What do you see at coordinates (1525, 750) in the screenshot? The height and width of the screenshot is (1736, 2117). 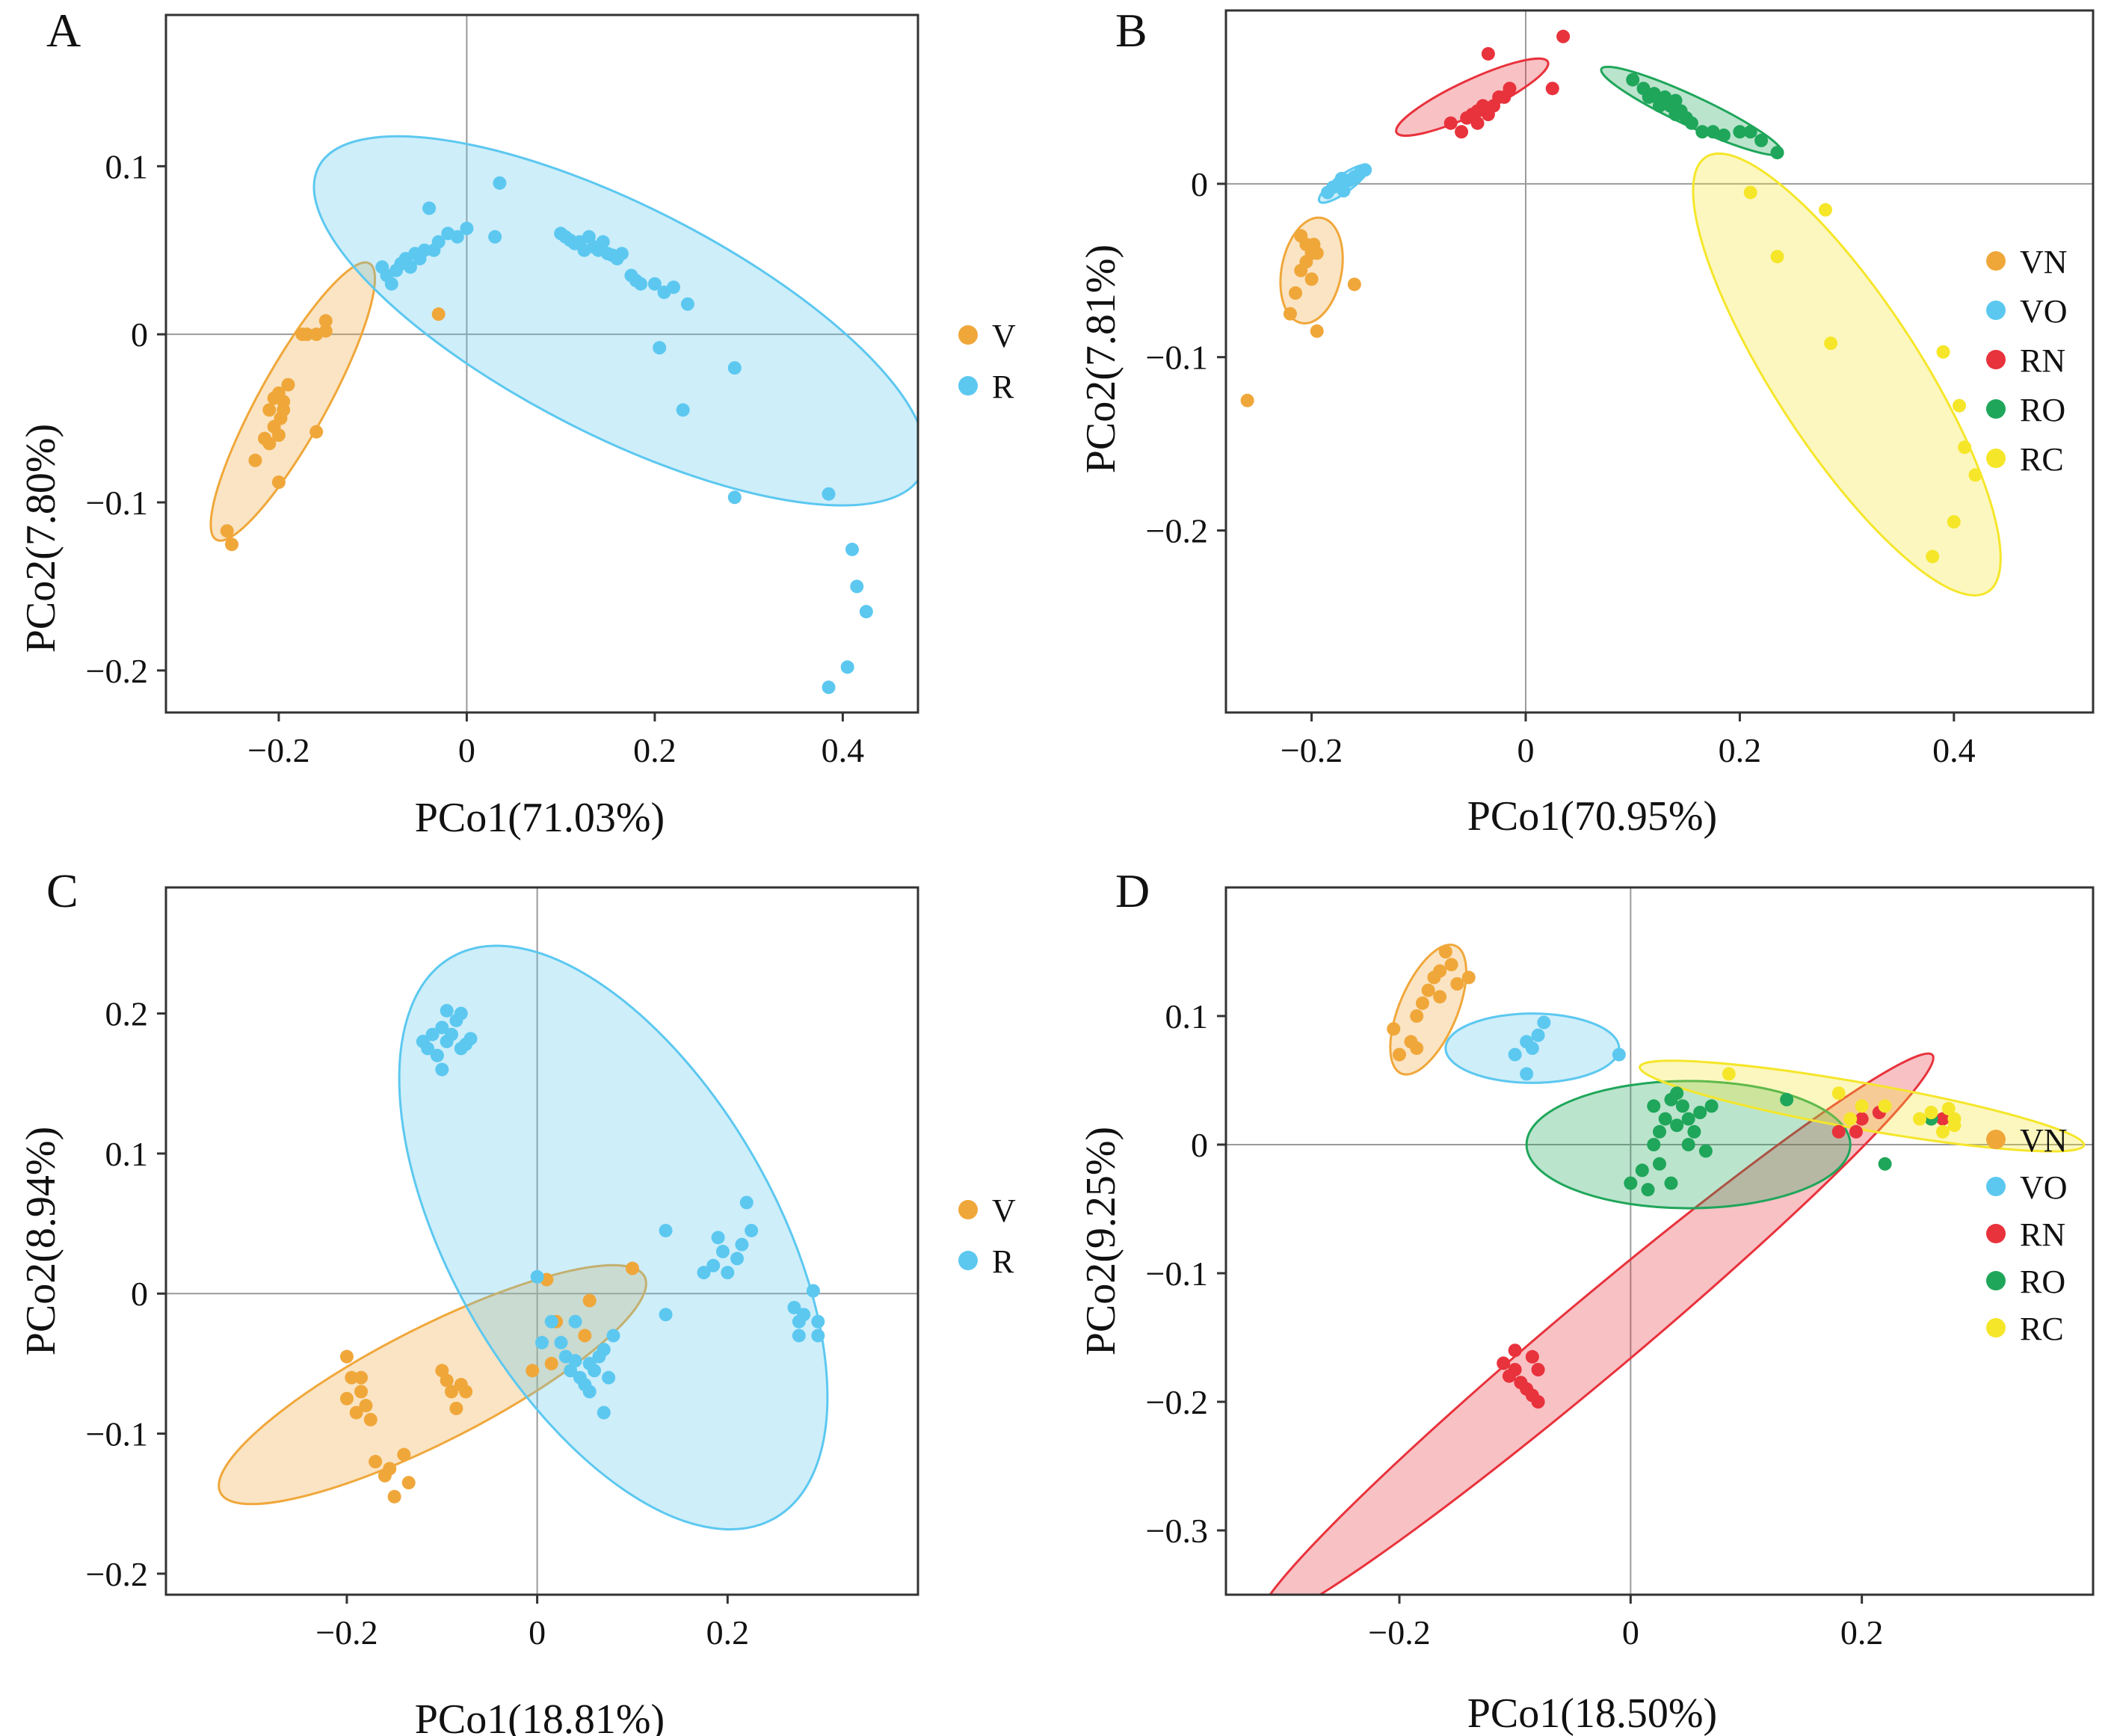 I see `x-tick-label: 0` at bounding box center [1525, 750].